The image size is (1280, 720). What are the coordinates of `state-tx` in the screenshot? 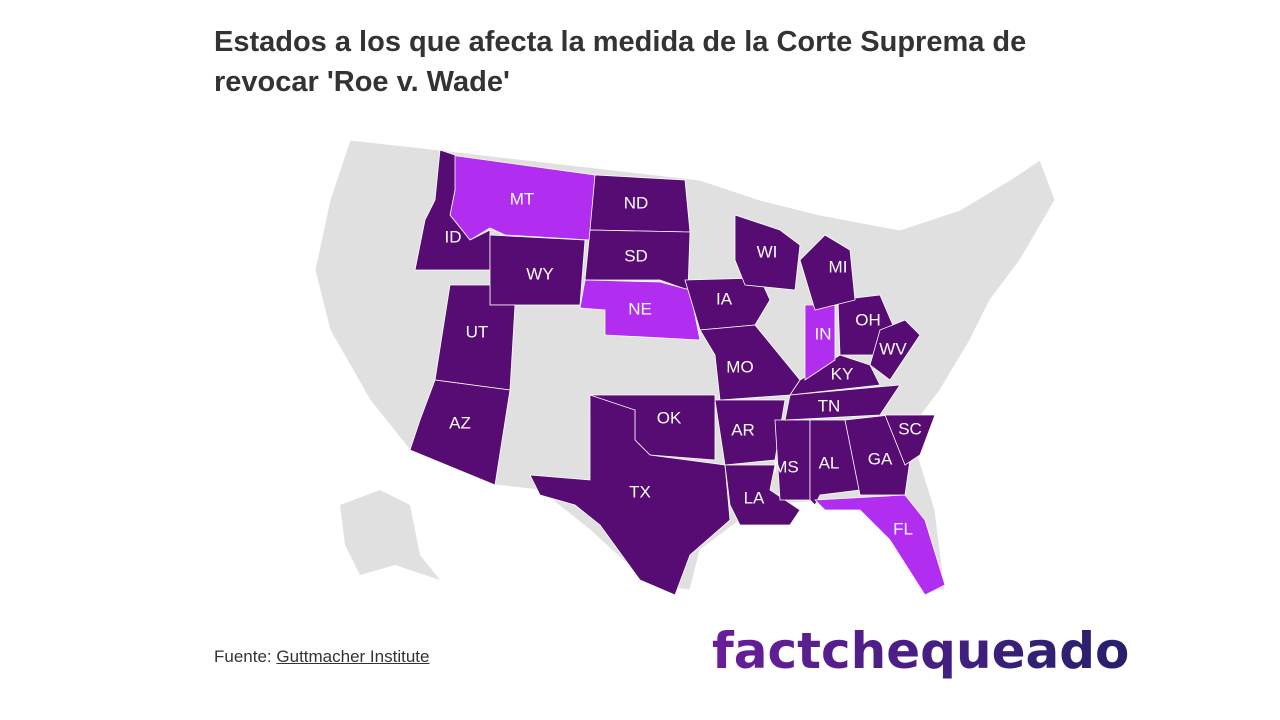 It's located at (630, 495).